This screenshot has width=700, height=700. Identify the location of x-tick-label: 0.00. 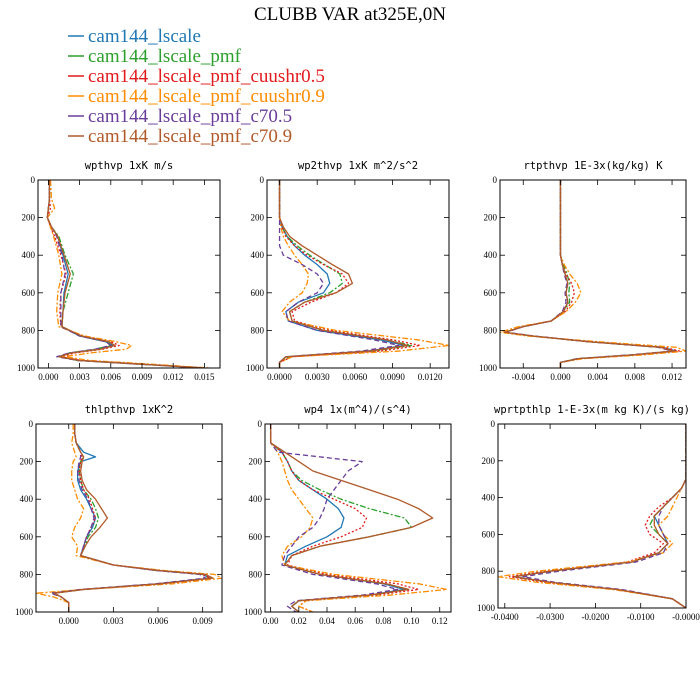
(271, 621).